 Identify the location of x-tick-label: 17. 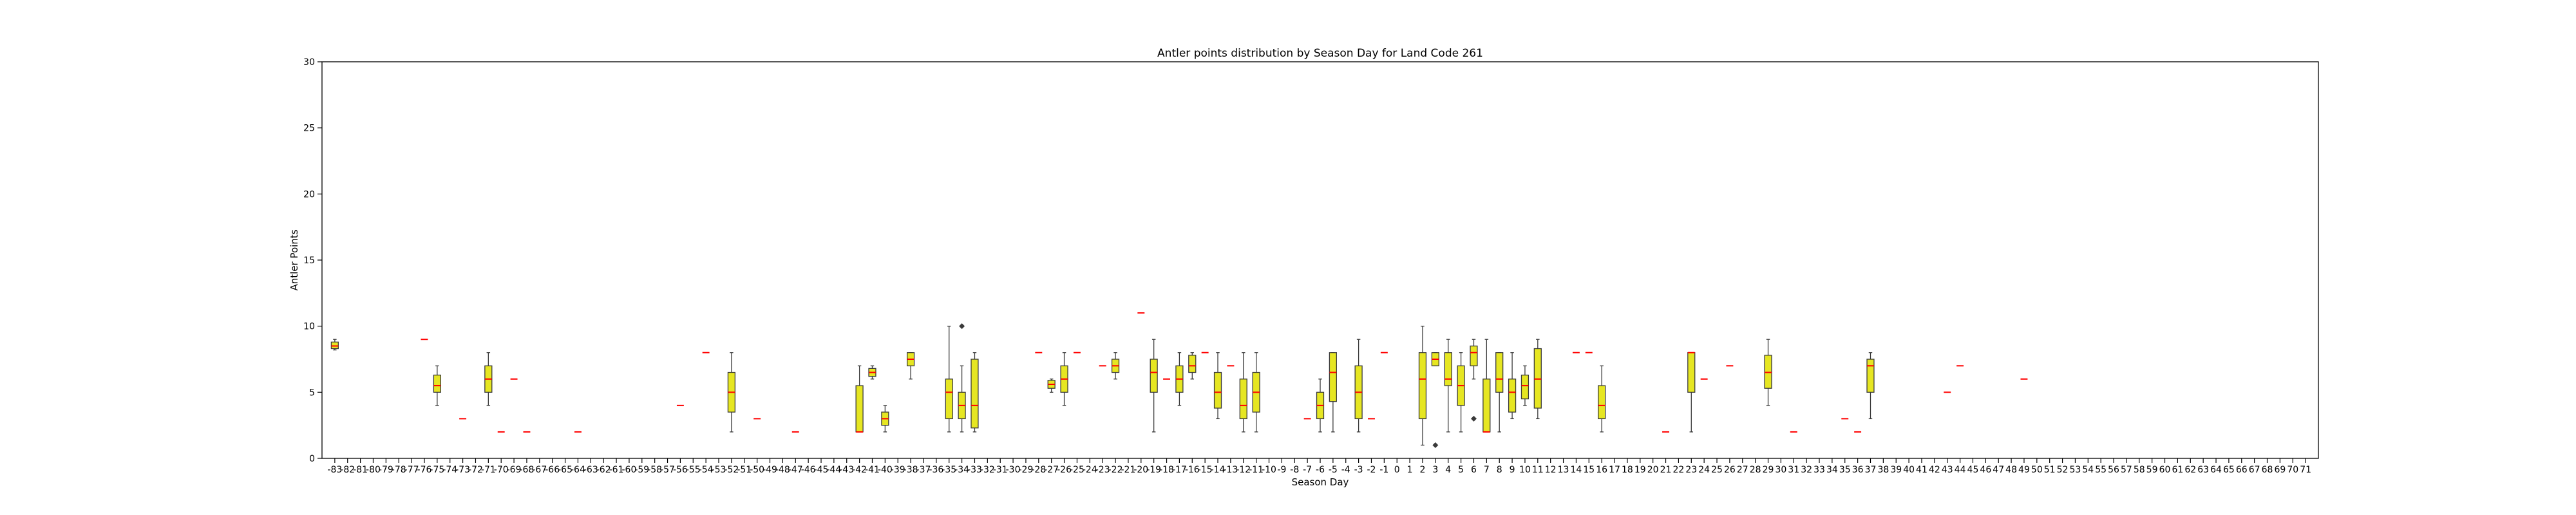
(1614, 470).